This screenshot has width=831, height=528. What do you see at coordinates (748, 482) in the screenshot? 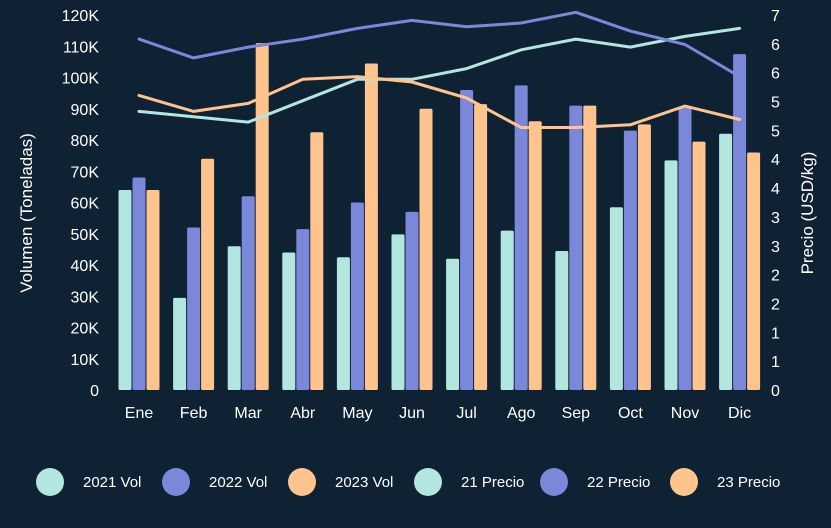
I see `legend-label: 23 Precio` at bounding box center [748, 482].